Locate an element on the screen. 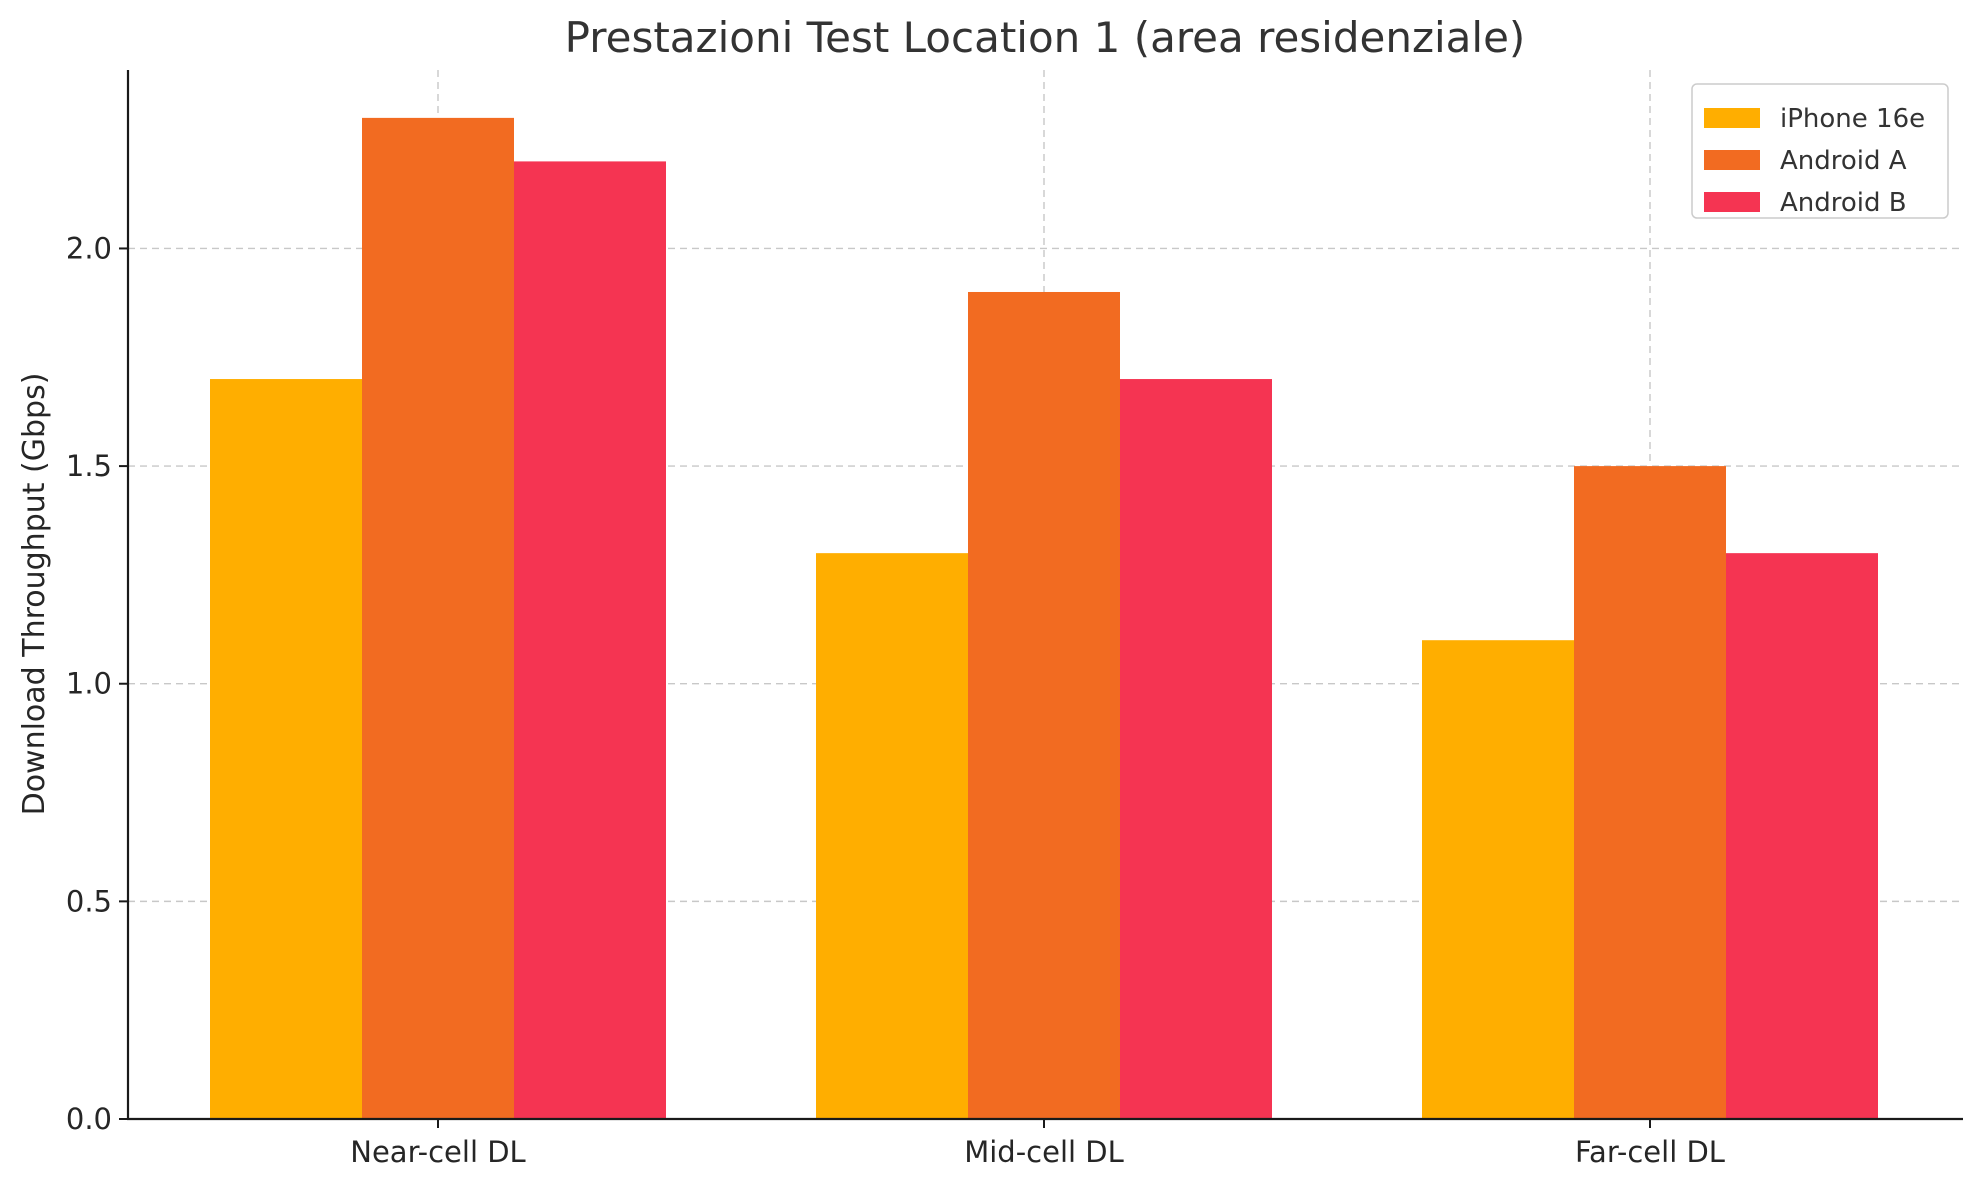 The width and height of the screenshot is (1979, 1180). x-tick-label: Mid-cell DL is located at coordinates (1044, 1152).